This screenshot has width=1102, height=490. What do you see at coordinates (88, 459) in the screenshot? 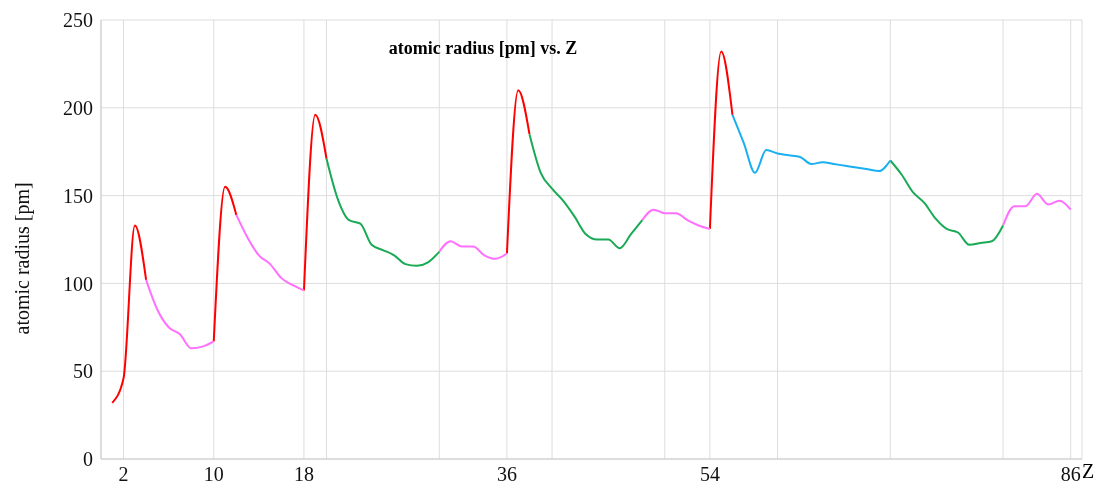
I see `y-tick-label: 0` at bounding box center [88, 459].